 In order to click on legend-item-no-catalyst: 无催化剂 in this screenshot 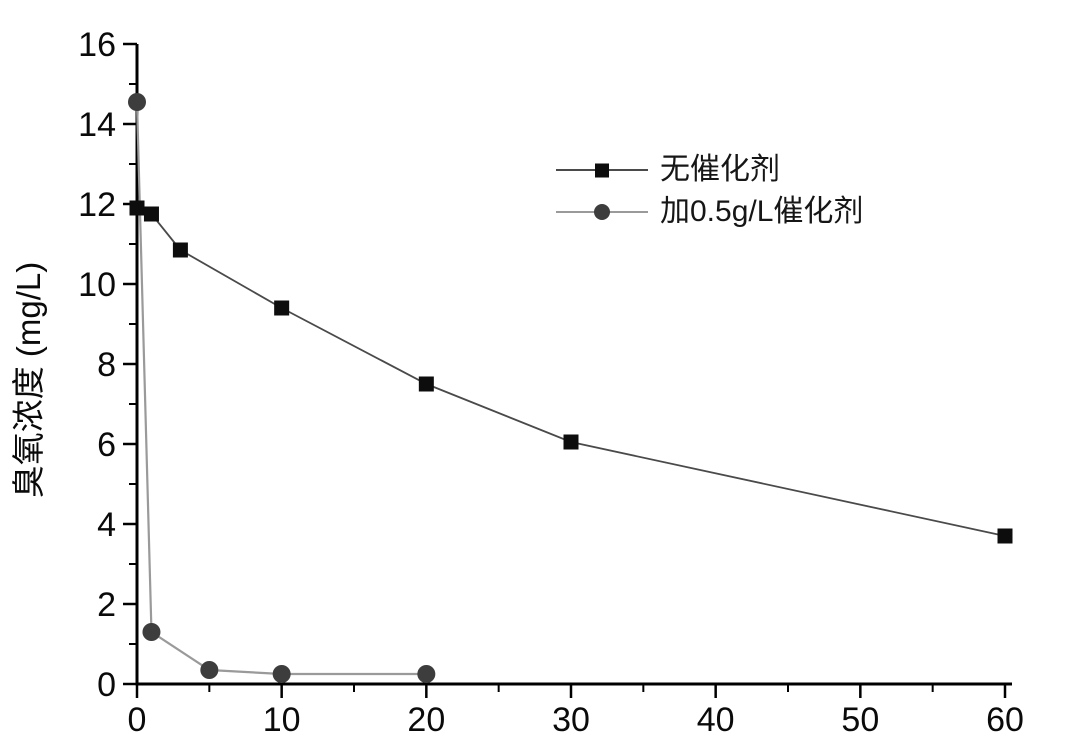, I will do `click(709, 170)`.